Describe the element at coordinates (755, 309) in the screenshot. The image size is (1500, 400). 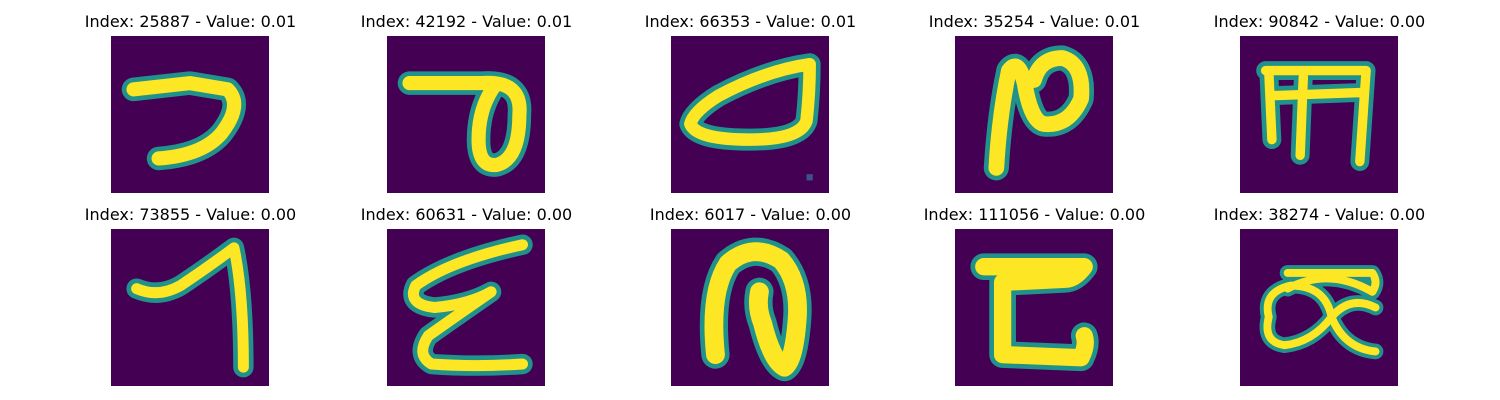
I see `glyph-arch-n-icon` at that location.